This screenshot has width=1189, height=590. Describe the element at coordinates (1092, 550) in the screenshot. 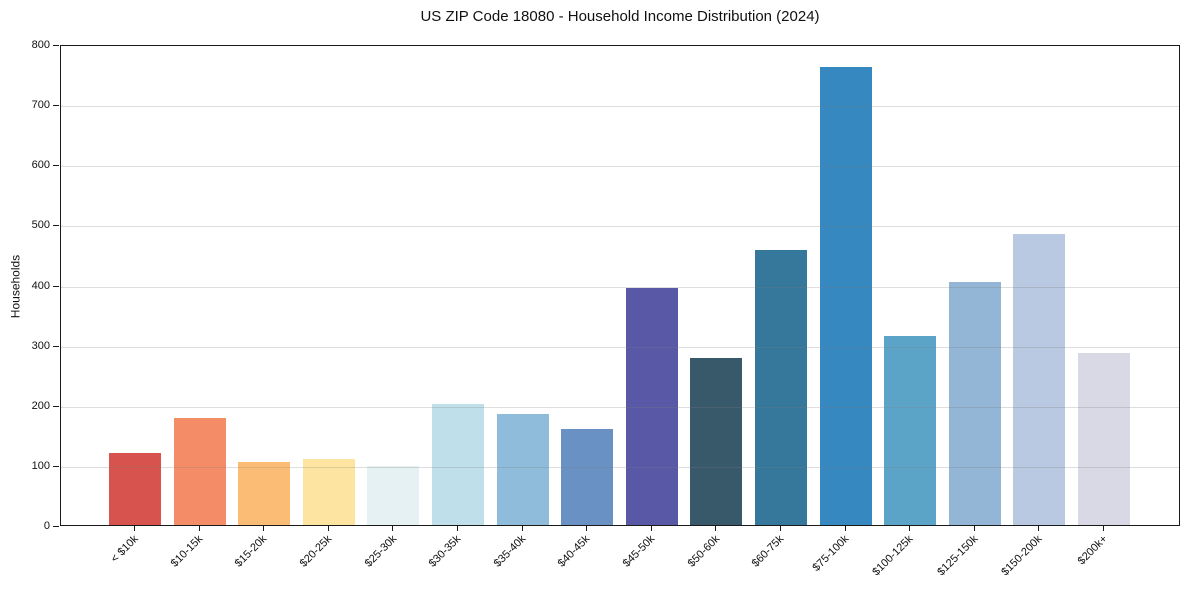

I see `x-tick-label-$200k+: $200k+` at that location.